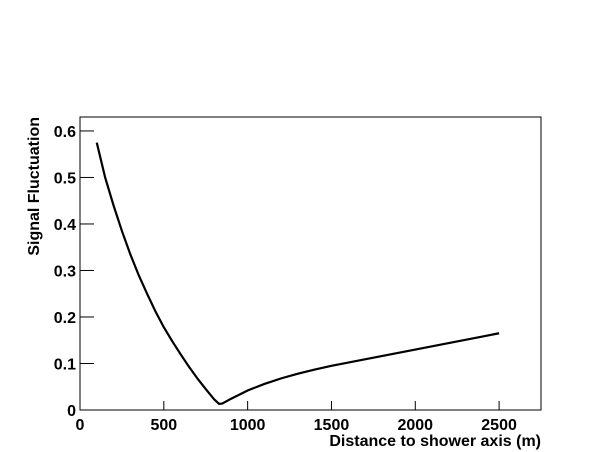 This screenshot has height=452, width=598. Describe the element at coordinates (65, 225) in the screenshot. I see `y-tick-label: 0.4` at that location.